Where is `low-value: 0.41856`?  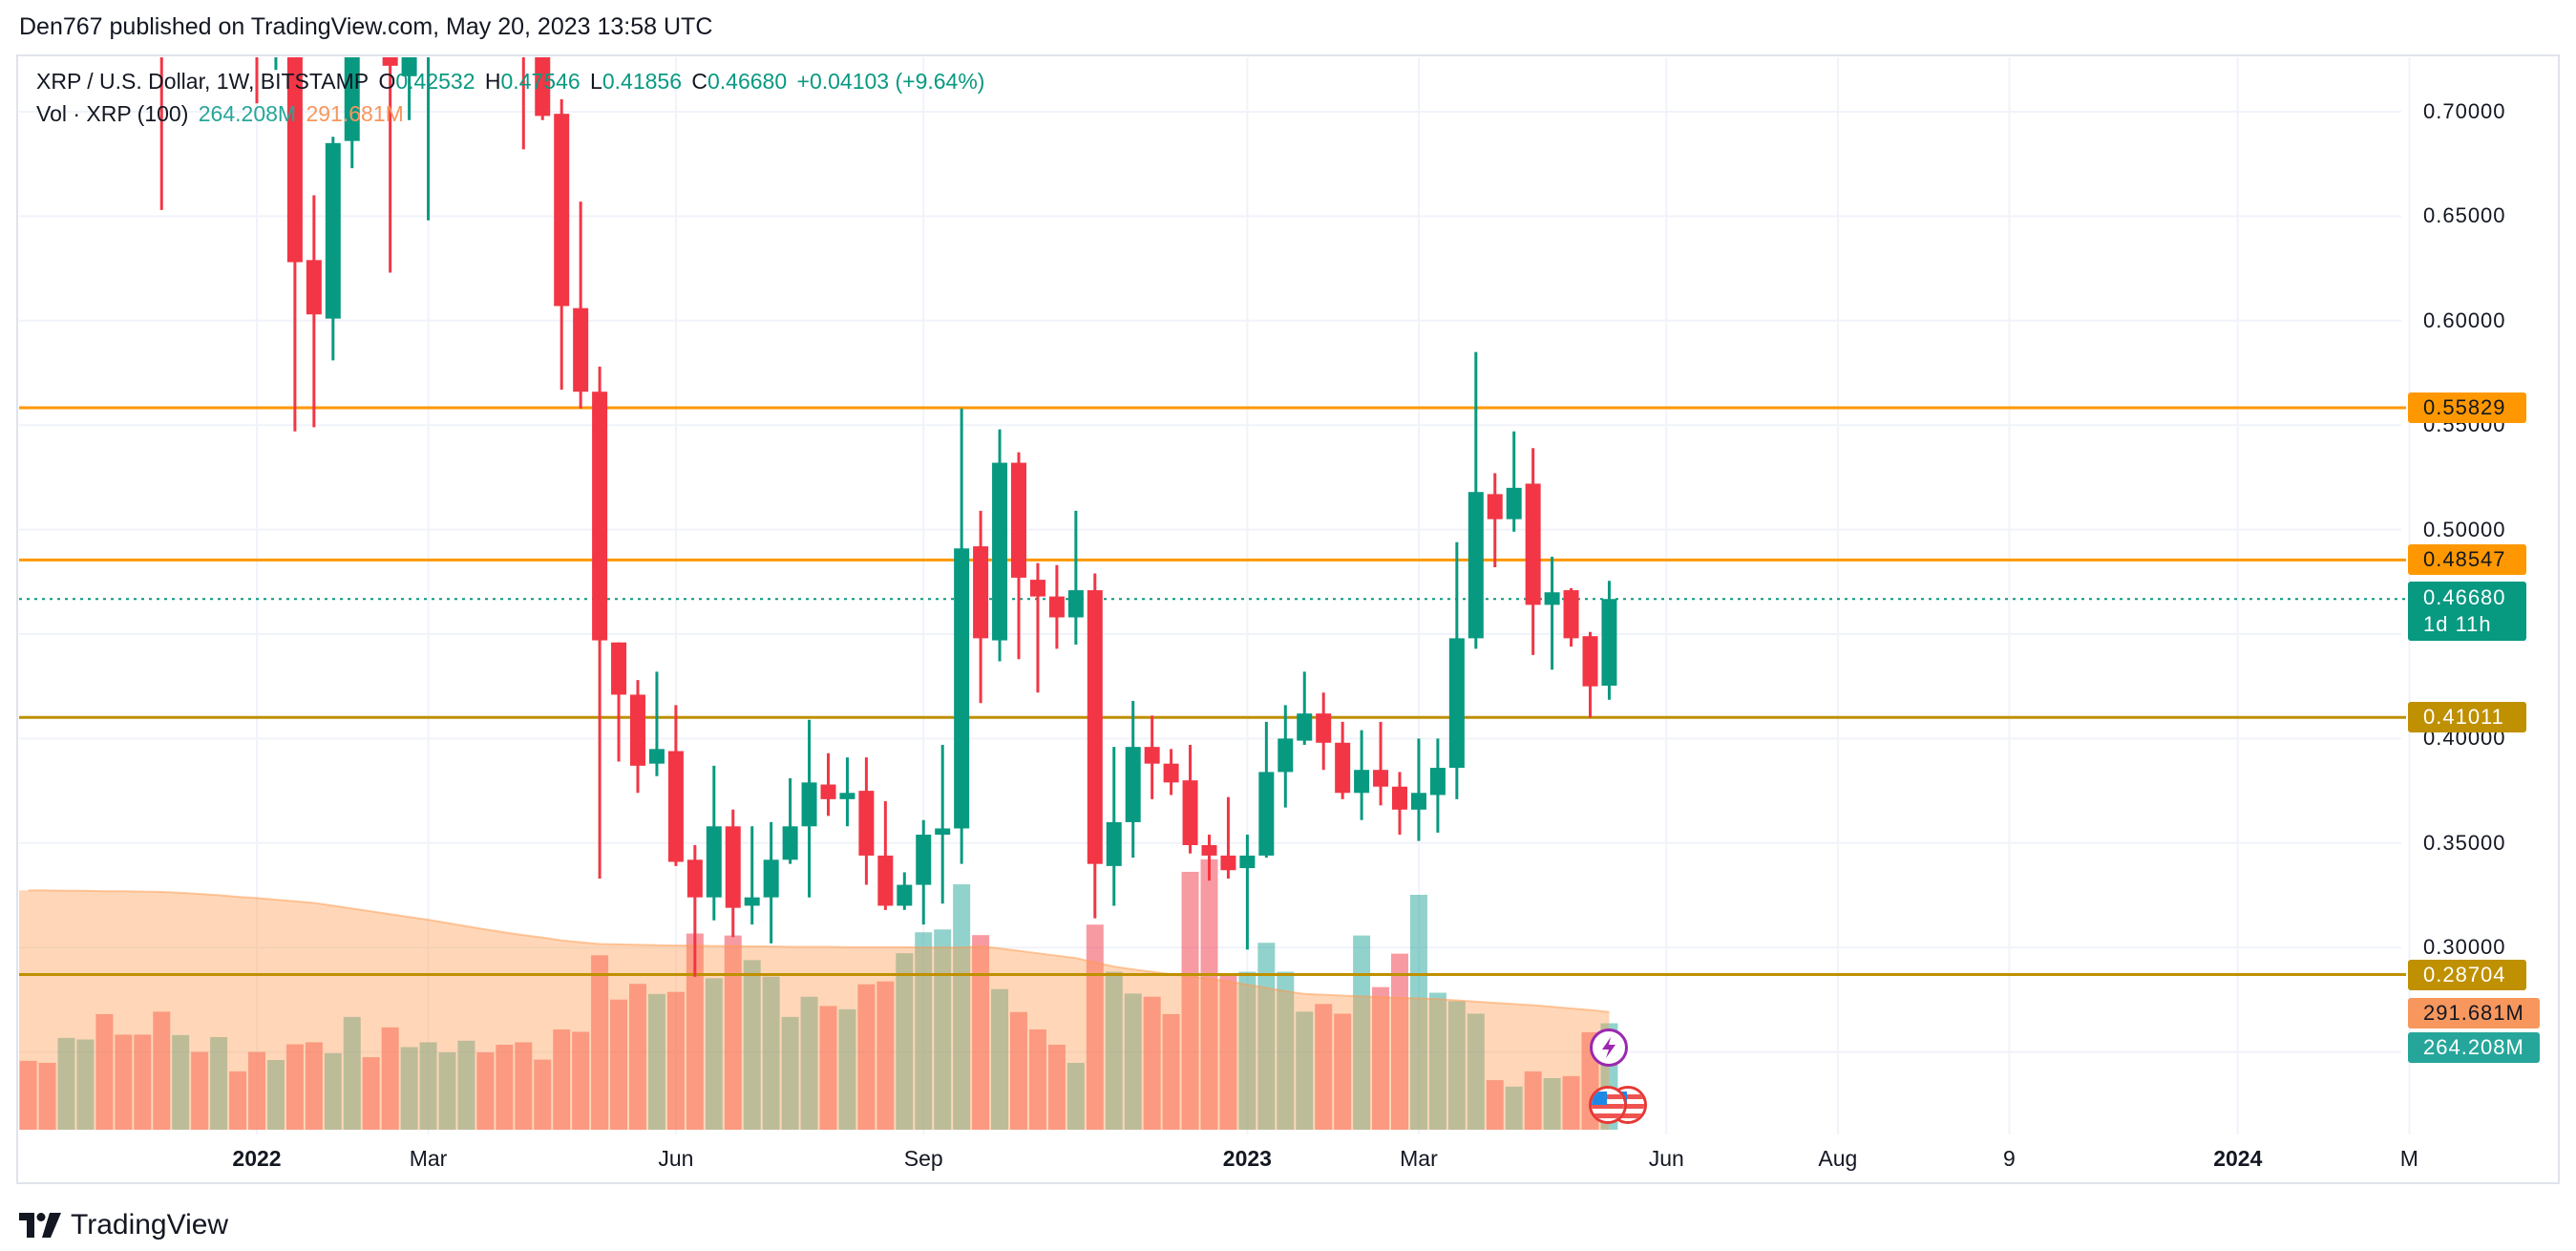
low-value: 0.41856 is located at coordinates (642, 81).